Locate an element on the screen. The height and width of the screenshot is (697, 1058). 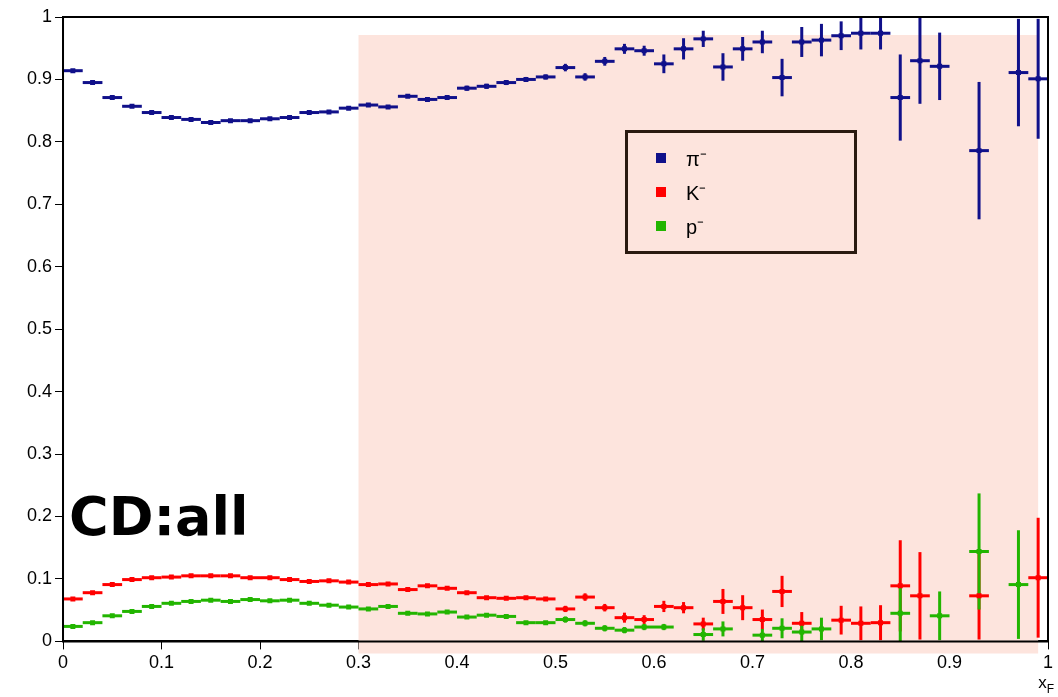
y-tick-label: 1 is located at coordinates (47, 15).